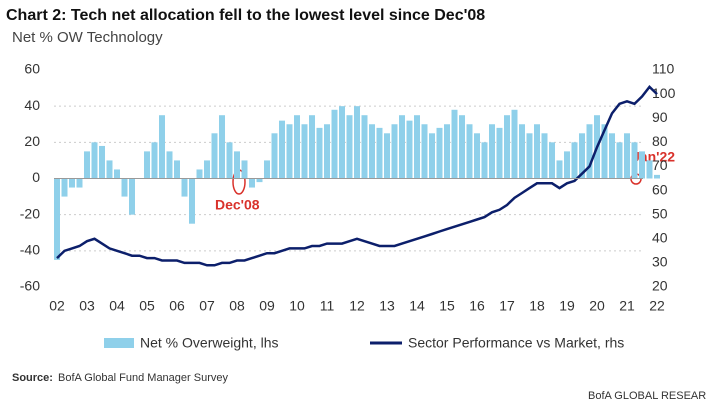  Describe the element at coordinates (537, 306) in the screenshot. I see `x-tick-label: 18` at that location.